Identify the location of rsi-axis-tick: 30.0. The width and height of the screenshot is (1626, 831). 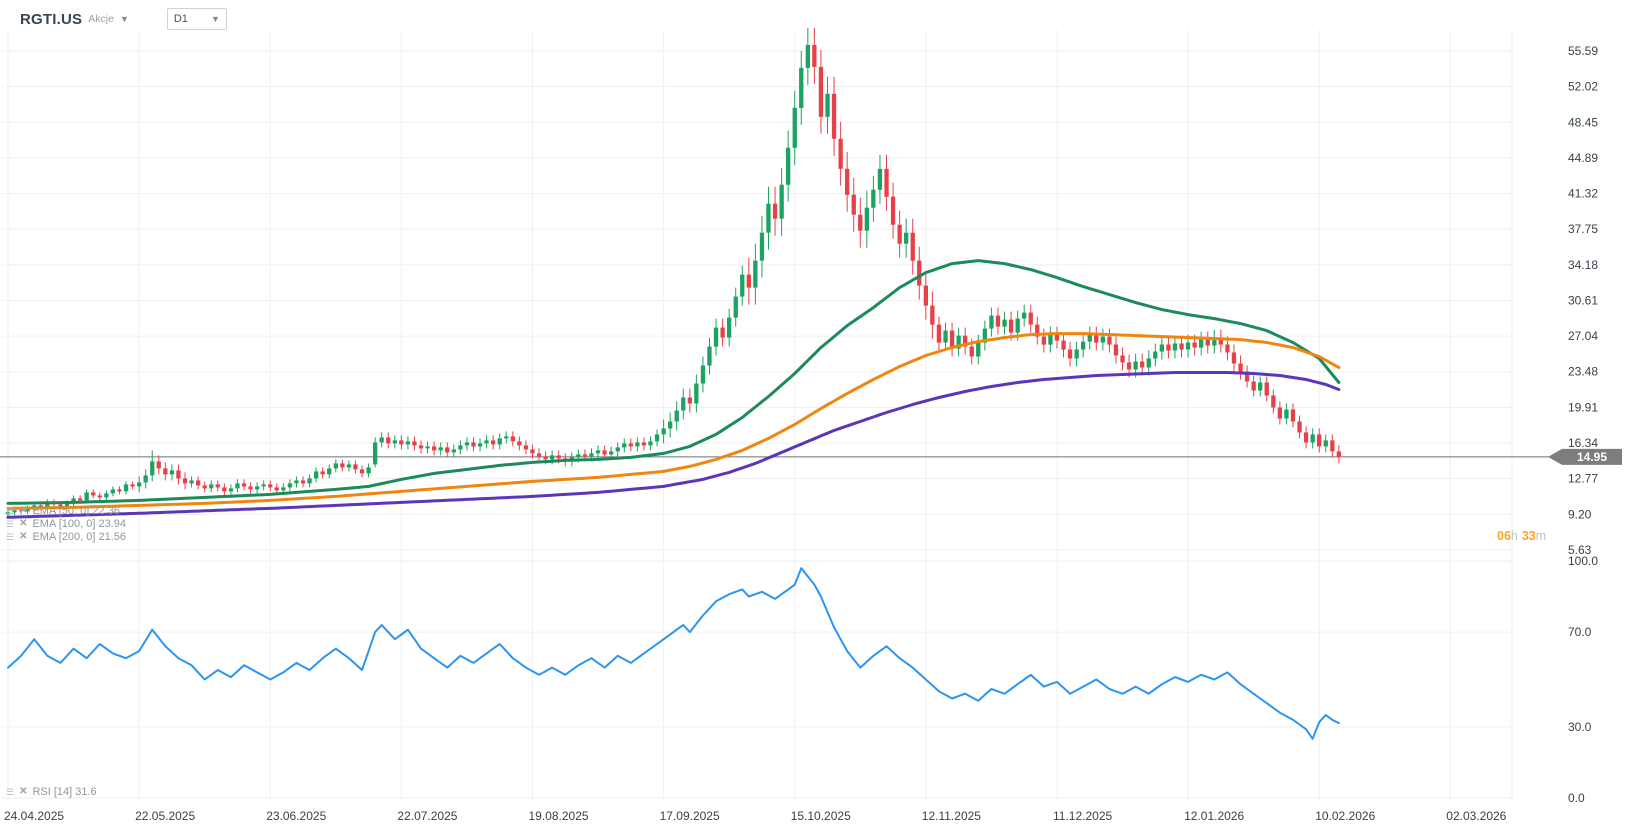
(1580, 727).